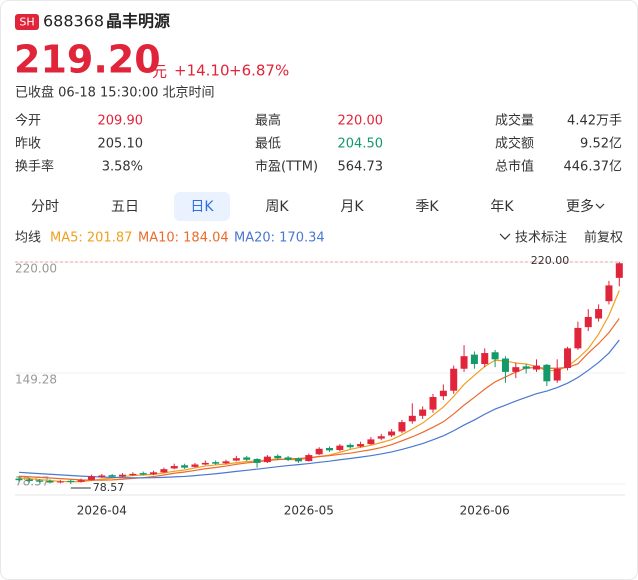 Image resolution: width=638 pixels, height=580 pixels. I want to click on stat-value: 220.00, so click(361, 121).